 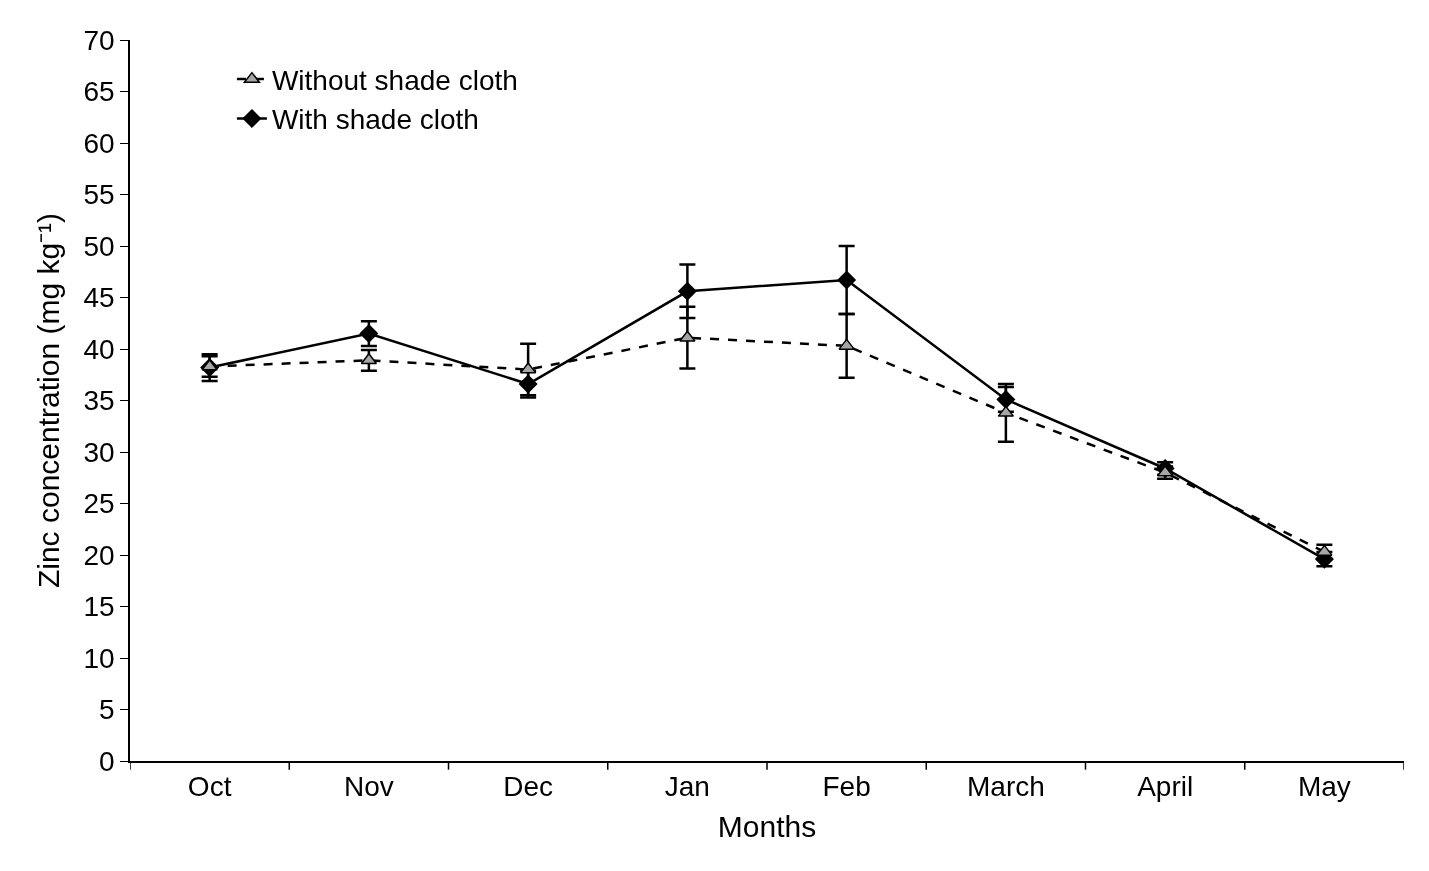 What do you see at coordinates (99, 195) in the screenshot?
I see `y-tick-label: 55` at bounding box center [99, 195].